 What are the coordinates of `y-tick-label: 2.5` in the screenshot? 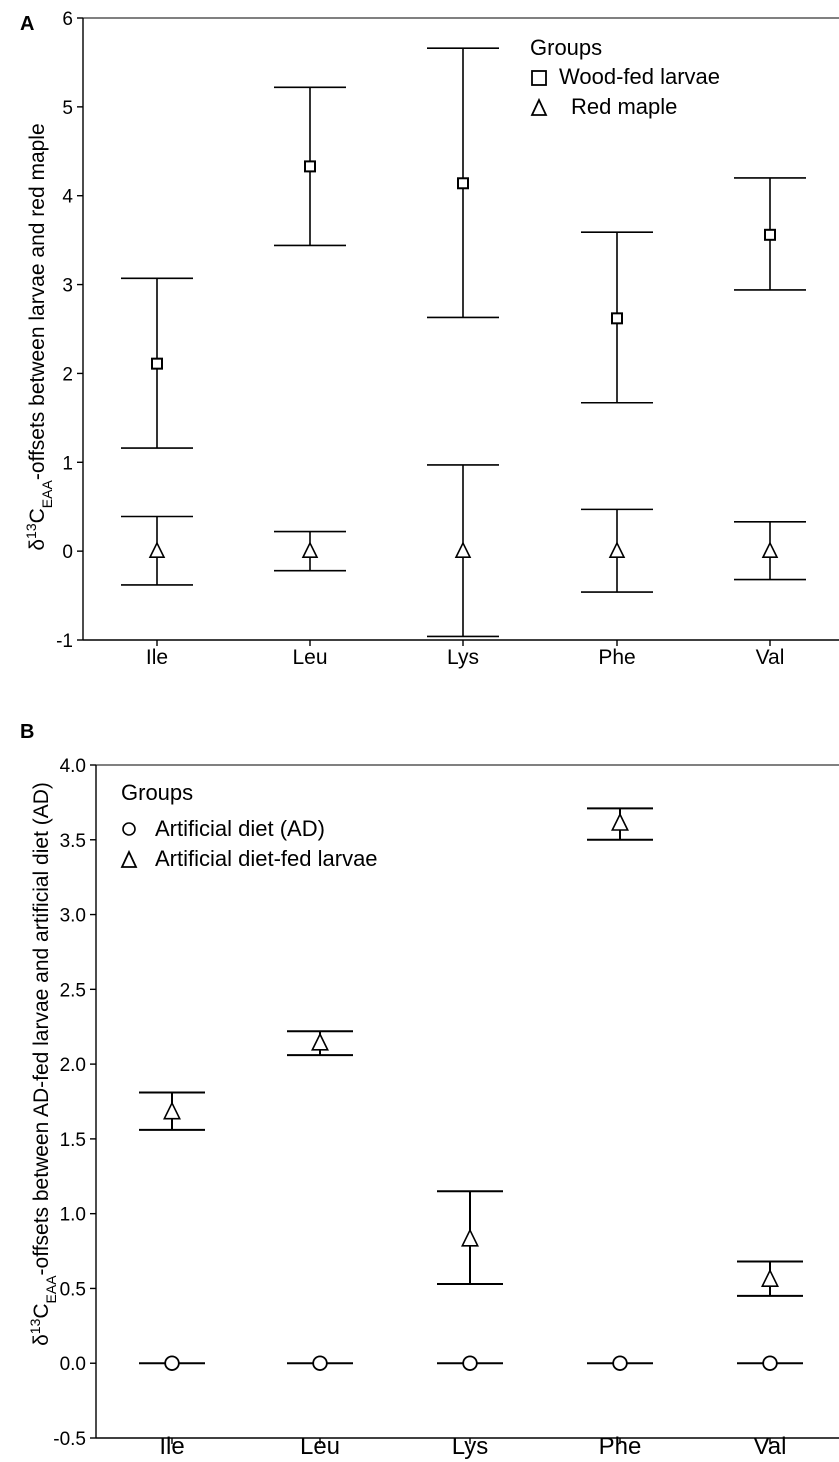 It's located at (73, 990).